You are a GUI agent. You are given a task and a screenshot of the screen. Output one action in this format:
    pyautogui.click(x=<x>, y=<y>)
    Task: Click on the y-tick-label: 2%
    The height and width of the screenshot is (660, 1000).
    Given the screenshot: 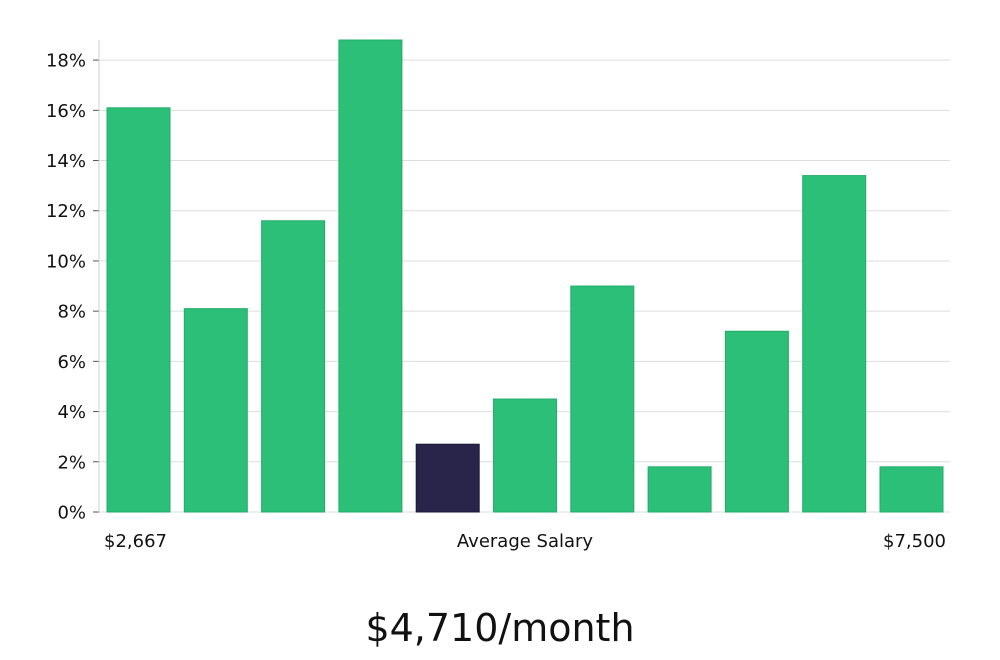 What is the action you would take?
    pyautogui.click(x=71, y=462)
    